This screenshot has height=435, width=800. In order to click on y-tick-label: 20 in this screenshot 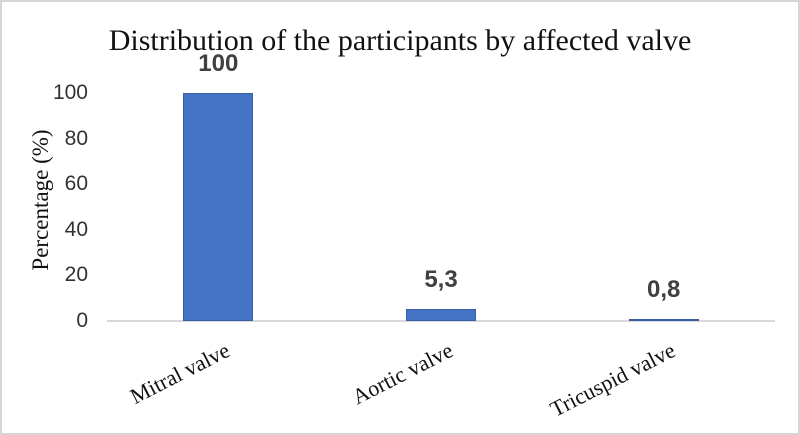, I will do `click(76, 275)`.